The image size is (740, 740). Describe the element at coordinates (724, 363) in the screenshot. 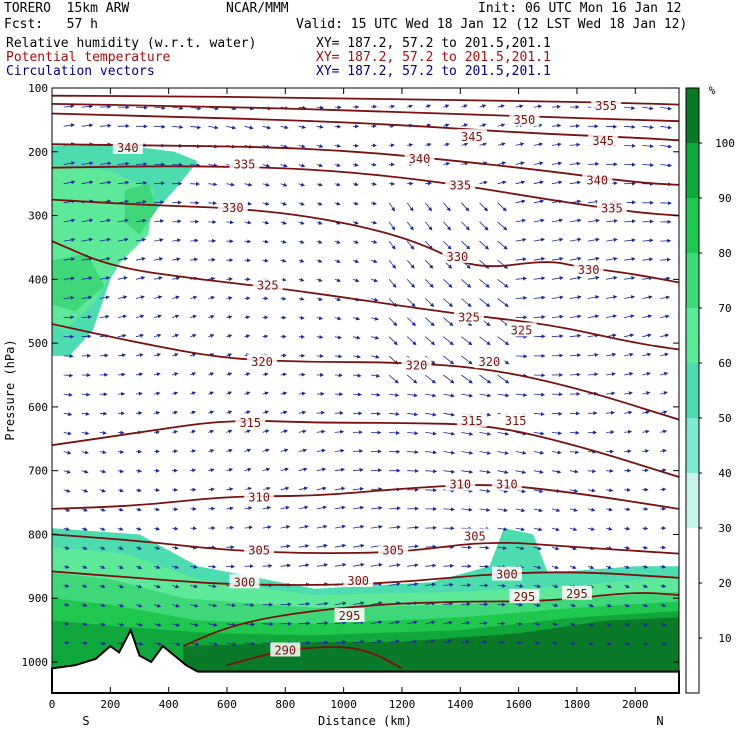

I see `colorbar-tick-label-60: 60` at that location.